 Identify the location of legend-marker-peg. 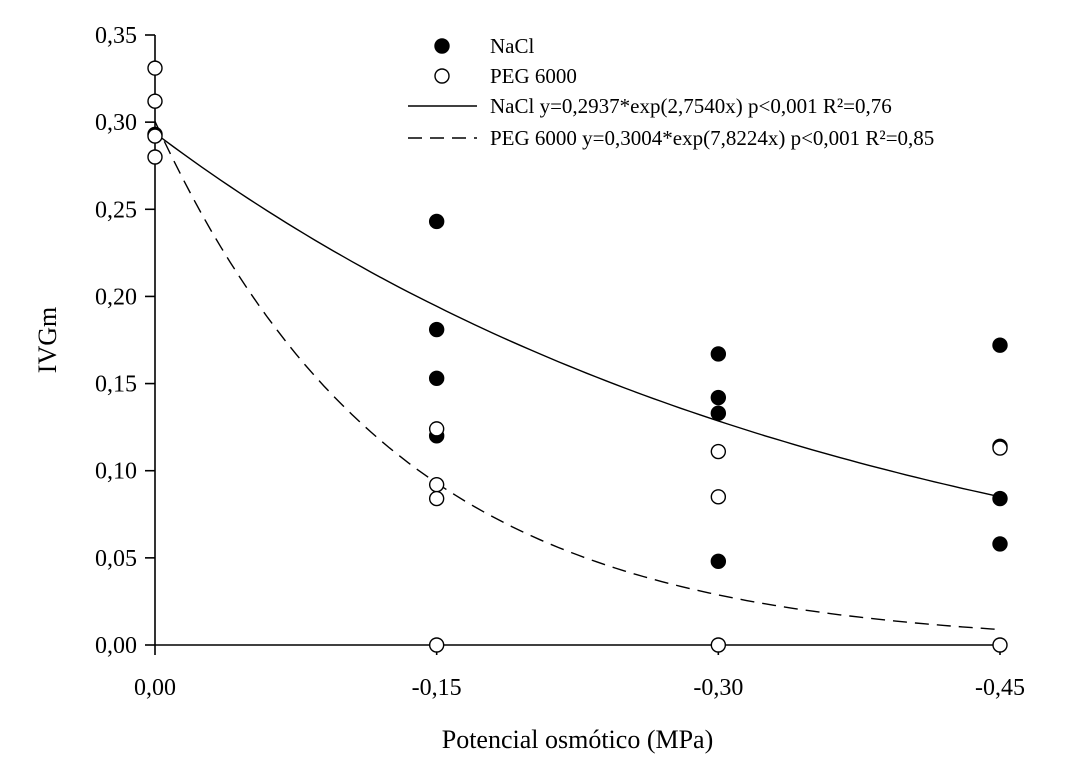
(442, 76).